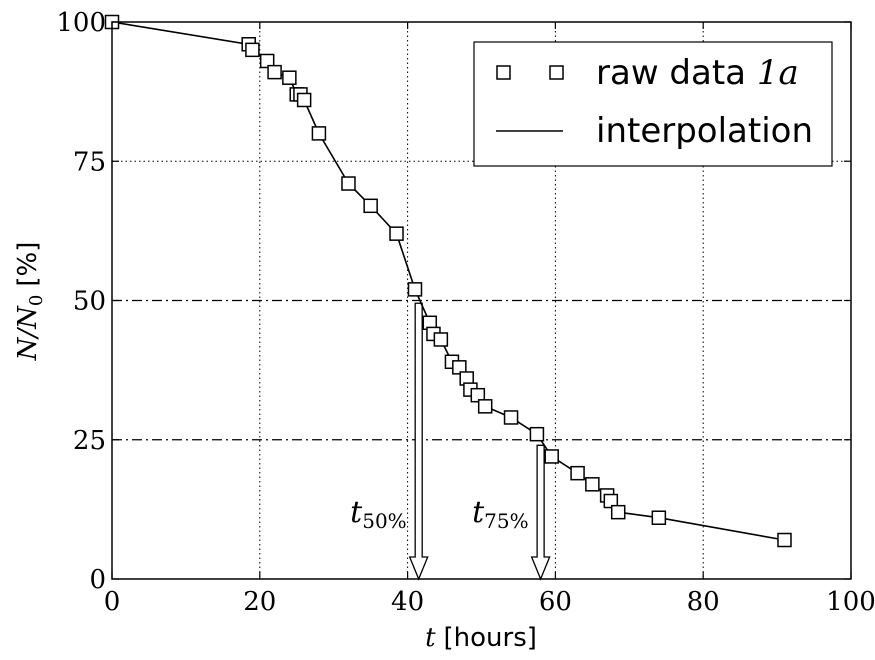 Image resolution: width=875 pixels, height=660 pixels. I want to click on y-tick-label: 100, so click(81, 23).